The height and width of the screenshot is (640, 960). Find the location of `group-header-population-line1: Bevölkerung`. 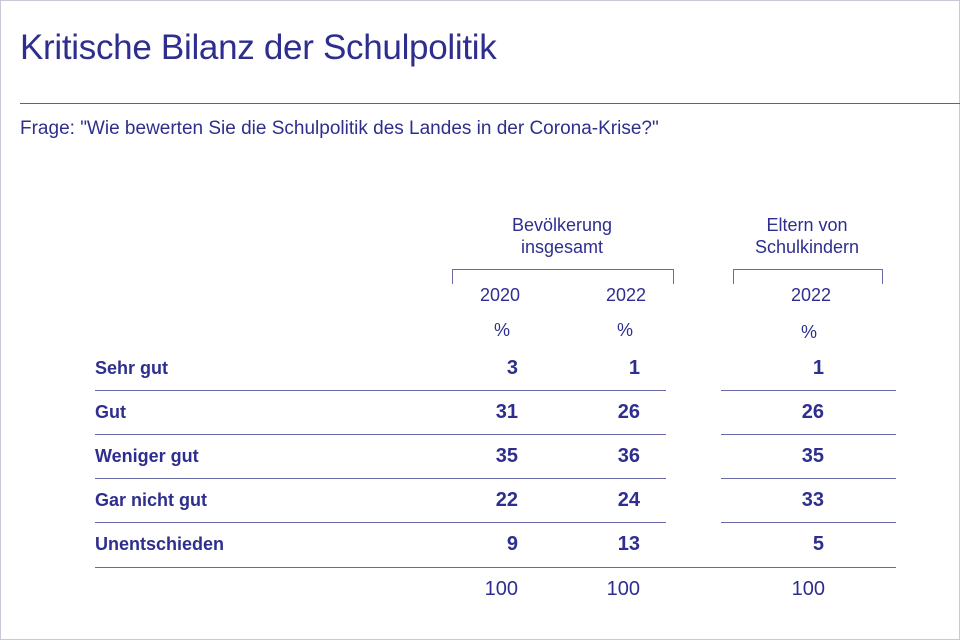

group-header-population-line1: Bevölkerung is located at coordinates (562, 225).